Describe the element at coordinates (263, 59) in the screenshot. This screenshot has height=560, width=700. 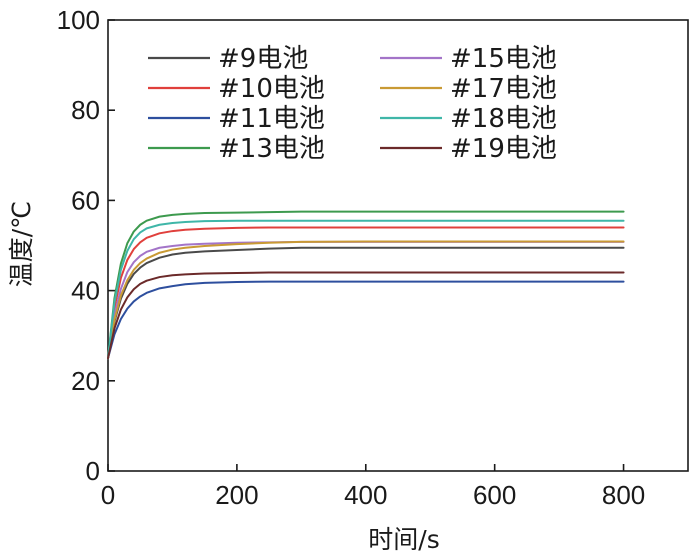
I see `legend-label: #9电池` at that location.